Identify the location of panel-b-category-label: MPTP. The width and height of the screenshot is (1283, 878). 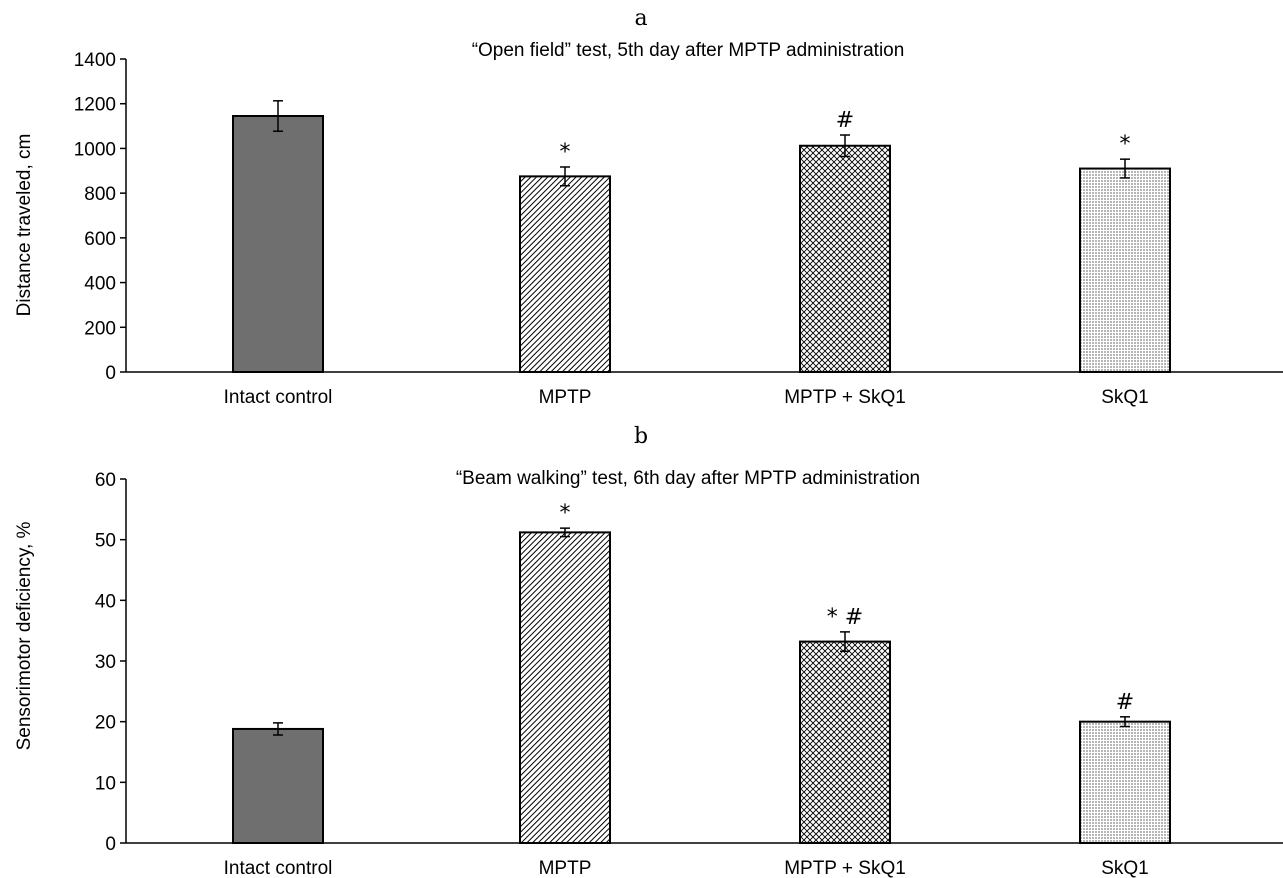
(565, 868).